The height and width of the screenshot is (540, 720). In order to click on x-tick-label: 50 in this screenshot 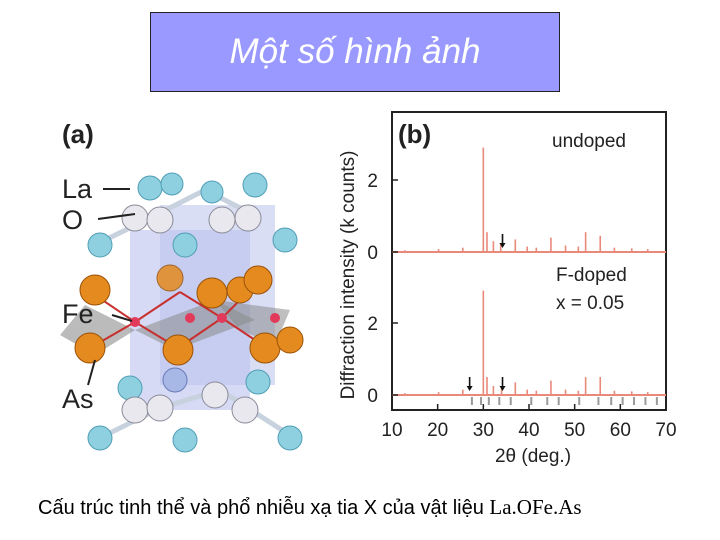, I will do `click(574, 430)`.